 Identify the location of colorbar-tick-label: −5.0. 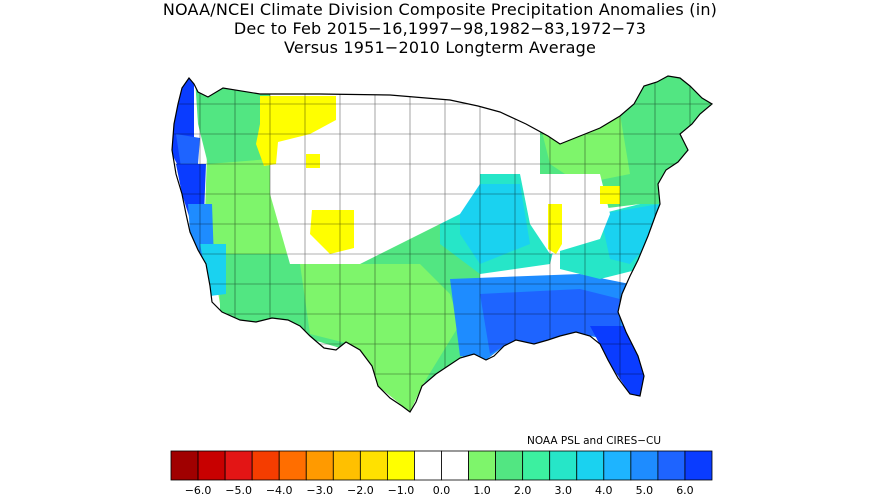
(238, 489).